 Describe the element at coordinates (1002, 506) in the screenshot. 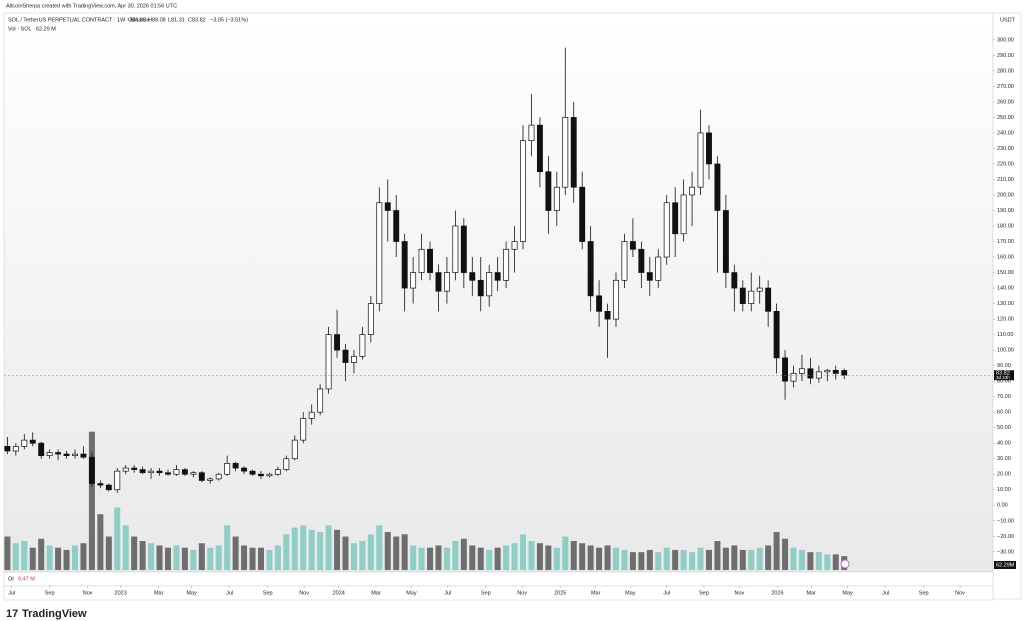

I see `y-tick-label: 0.00` at that location.